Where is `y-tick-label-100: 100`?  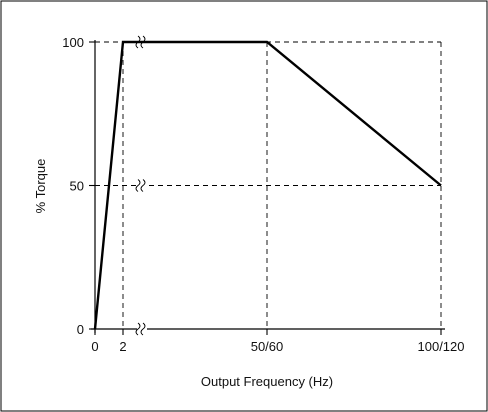
y-tick-label-100: 100 is located at coordinates (73, 42).